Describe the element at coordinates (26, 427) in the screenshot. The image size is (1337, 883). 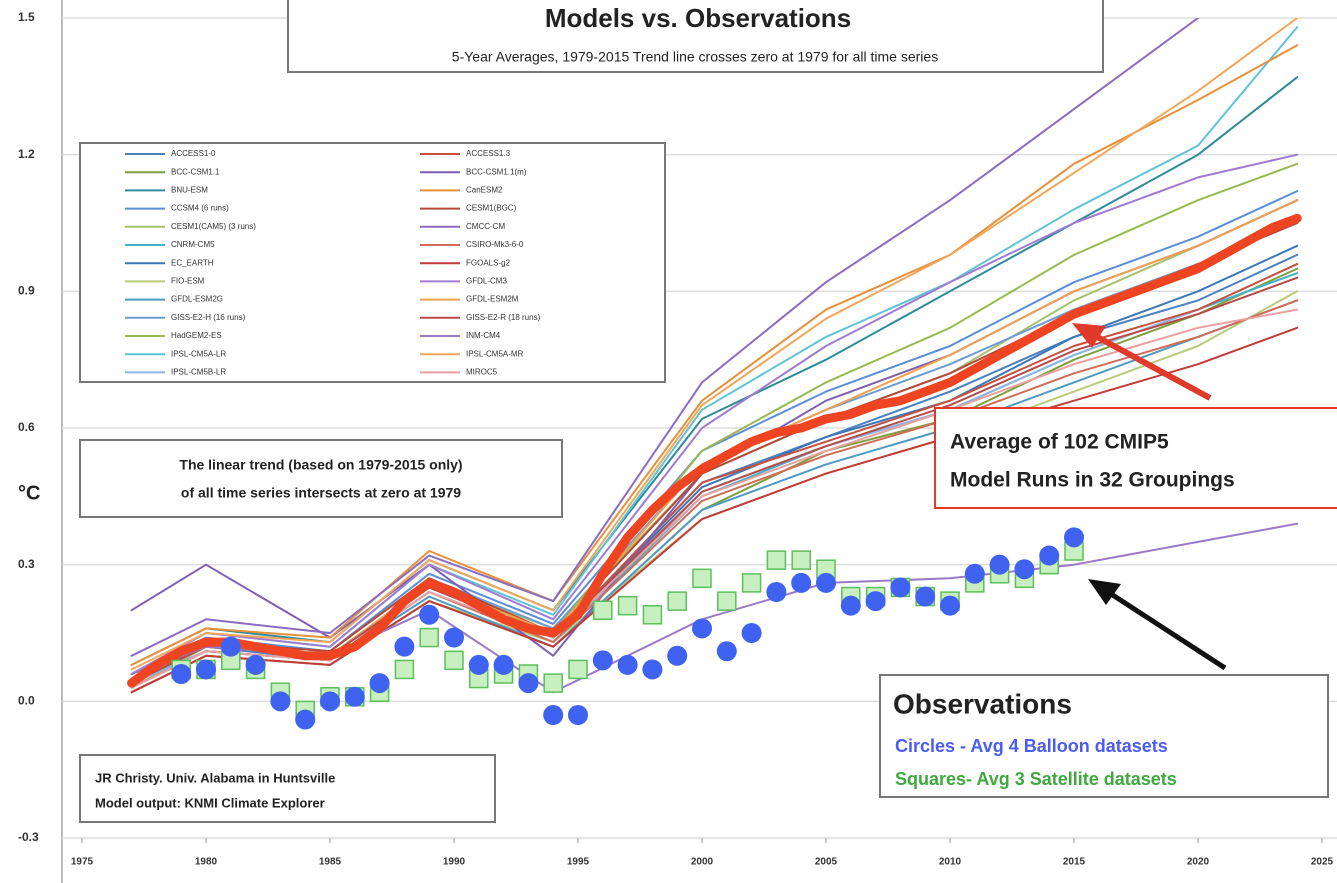
I see `y-tick-label: 0.6` at that location.